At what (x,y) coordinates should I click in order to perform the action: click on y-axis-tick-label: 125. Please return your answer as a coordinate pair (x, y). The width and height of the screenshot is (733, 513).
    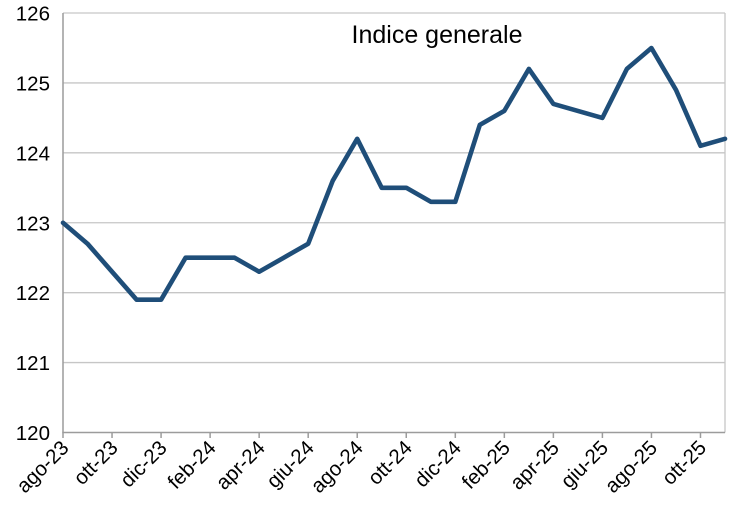
    Looking at the image, I should click on (33, 83).